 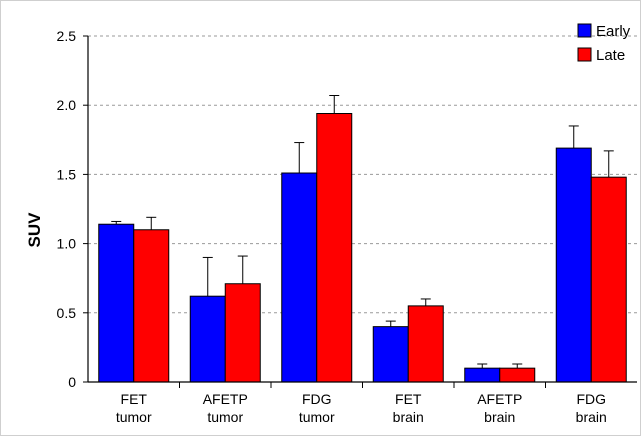 What do you see at coordinates (584, 54) in the screenshot?
I see `legend-swatch-late` at bounding box center [584, 54].